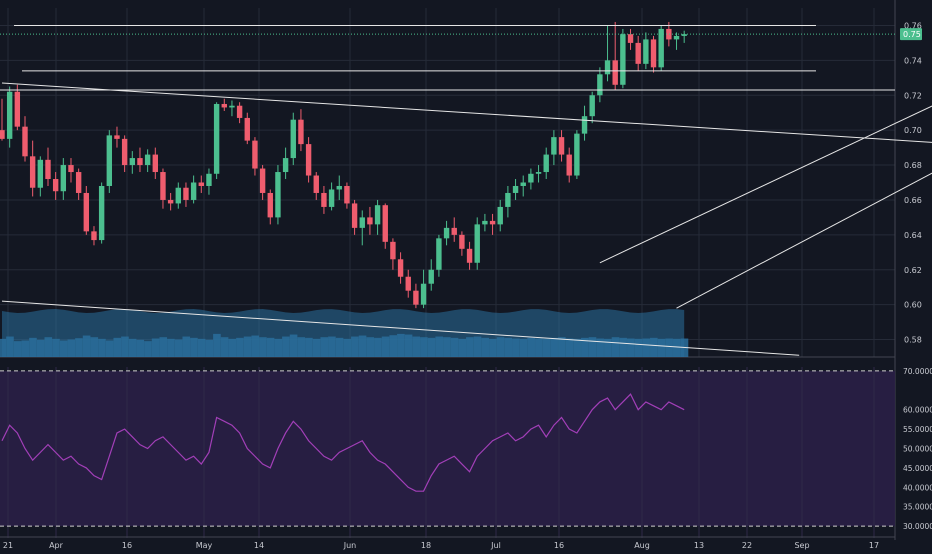  Describe the element at coordinates (350, 545) in the screenshot. I see `time-tick-label: Jun` at that location.